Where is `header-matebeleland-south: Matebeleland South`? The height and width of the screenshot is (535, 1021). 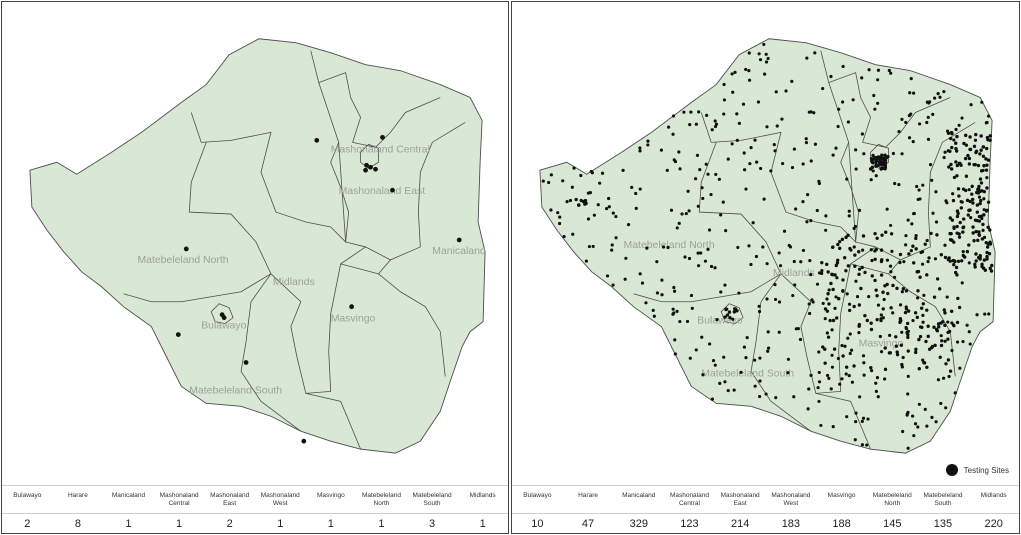
header-matebeleland-south: Matebeleland South is located at coordinates (943, 499).